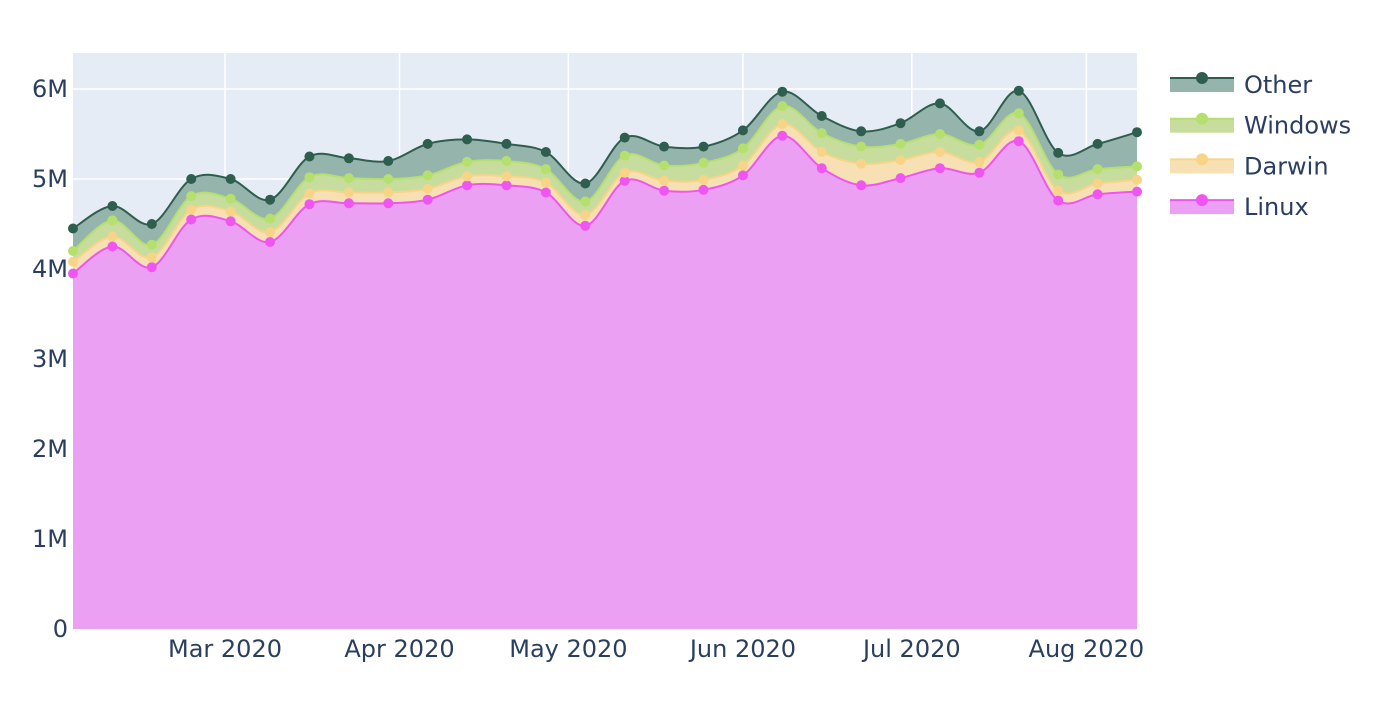  What do you see at coordinates (1249, 166) in the screenshot?
I see `legend-item-darwin: Darwin` at bounding box center [1249, 166].